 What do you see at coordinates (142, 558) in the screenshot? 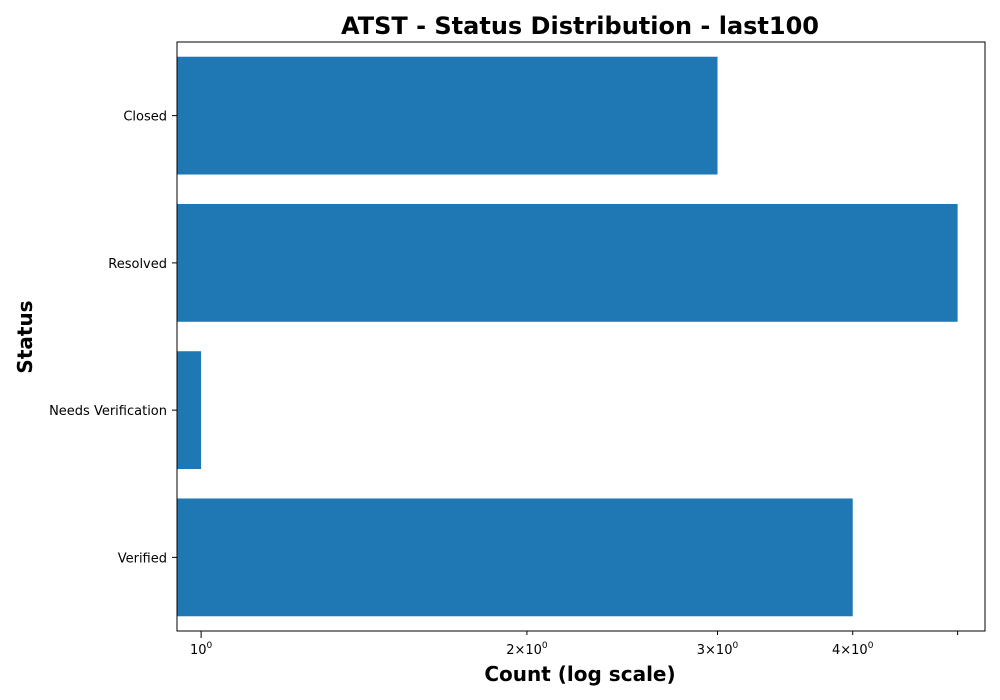
I see `y-tick-label: Verified` at bounding box center [142, 558].